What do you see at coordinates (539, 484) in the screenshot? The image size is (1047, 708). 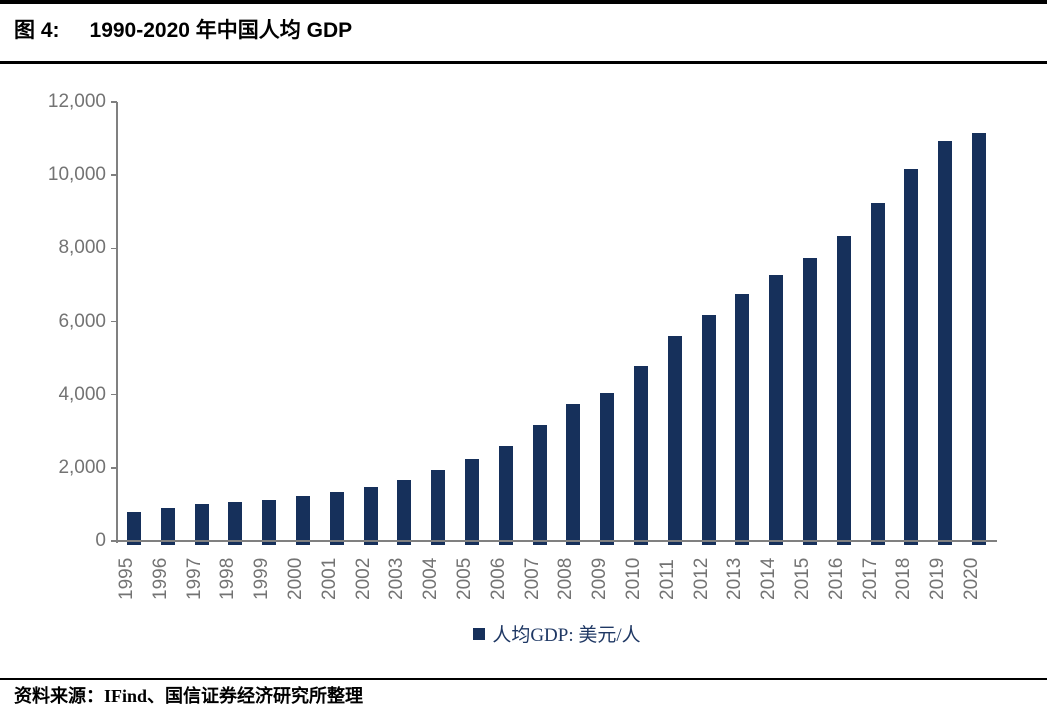 I see `bar-2007` at bounding box center [539, 484].